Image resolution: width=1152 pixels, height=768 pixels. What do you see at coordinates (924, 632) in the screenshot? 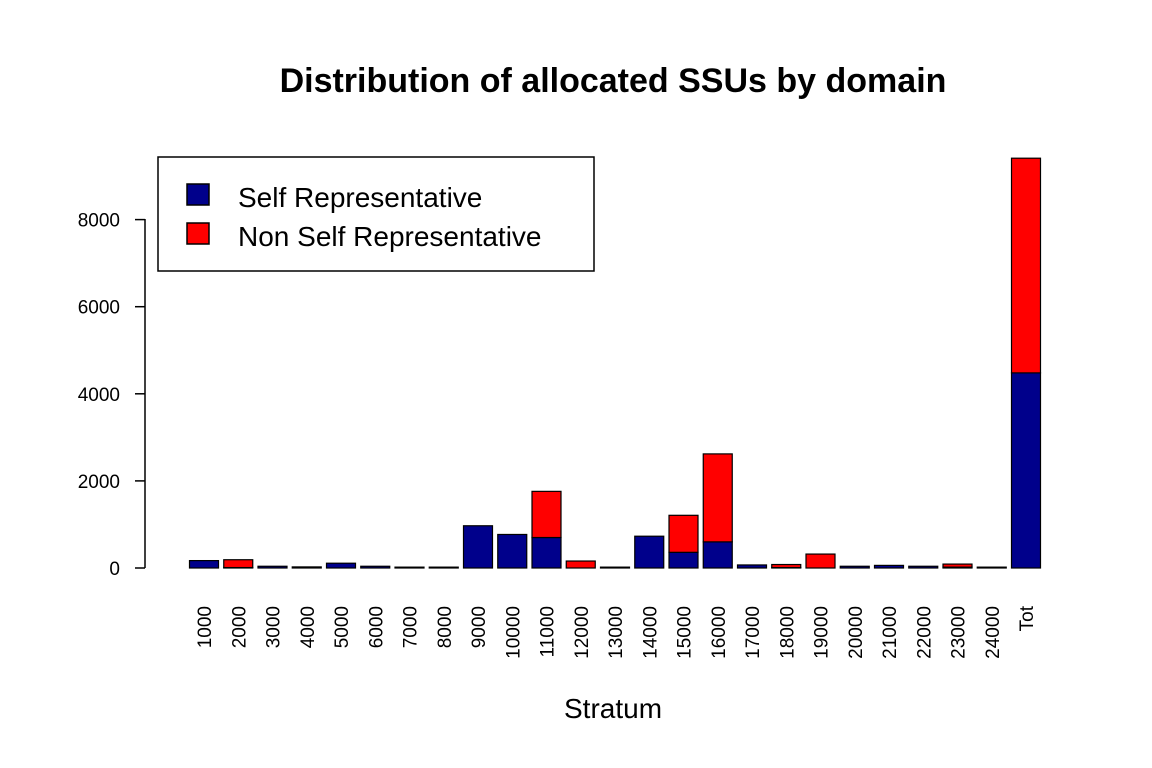
I see `x-tick-label: 22000` at bounding box center [924, 632].